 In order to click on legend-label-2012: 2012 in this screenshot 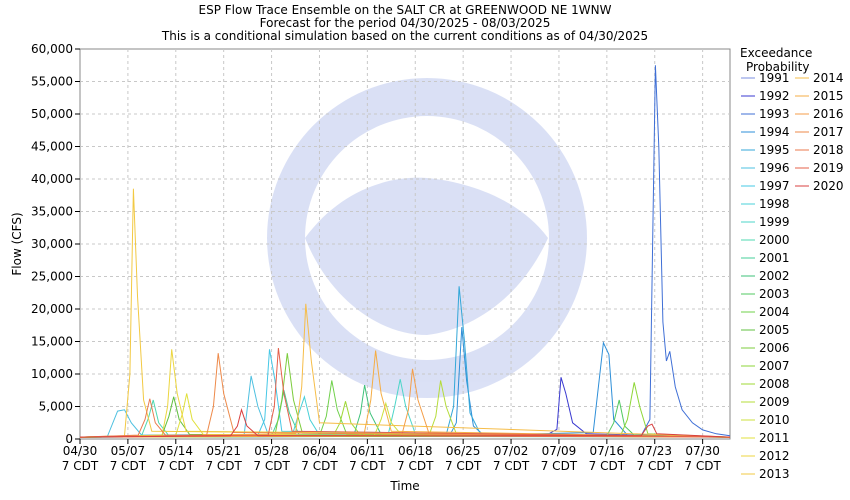, I will do `click(774, 456)`.